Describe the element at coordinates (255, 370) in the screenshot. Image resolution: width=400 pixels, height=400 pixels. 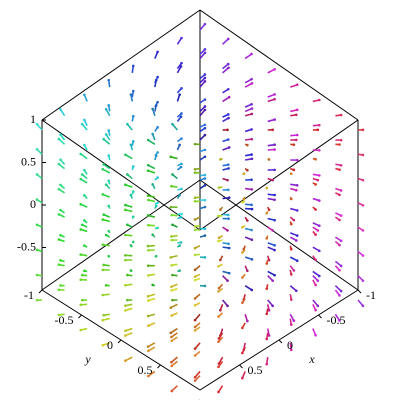
I see `x-tick-label: 0.5` at that location.